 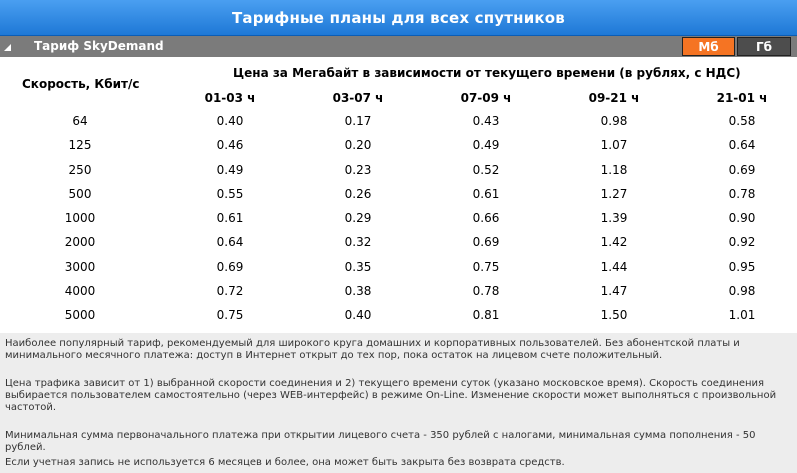 I want to click on speed-cell: 500, so click(x=80, y=193).